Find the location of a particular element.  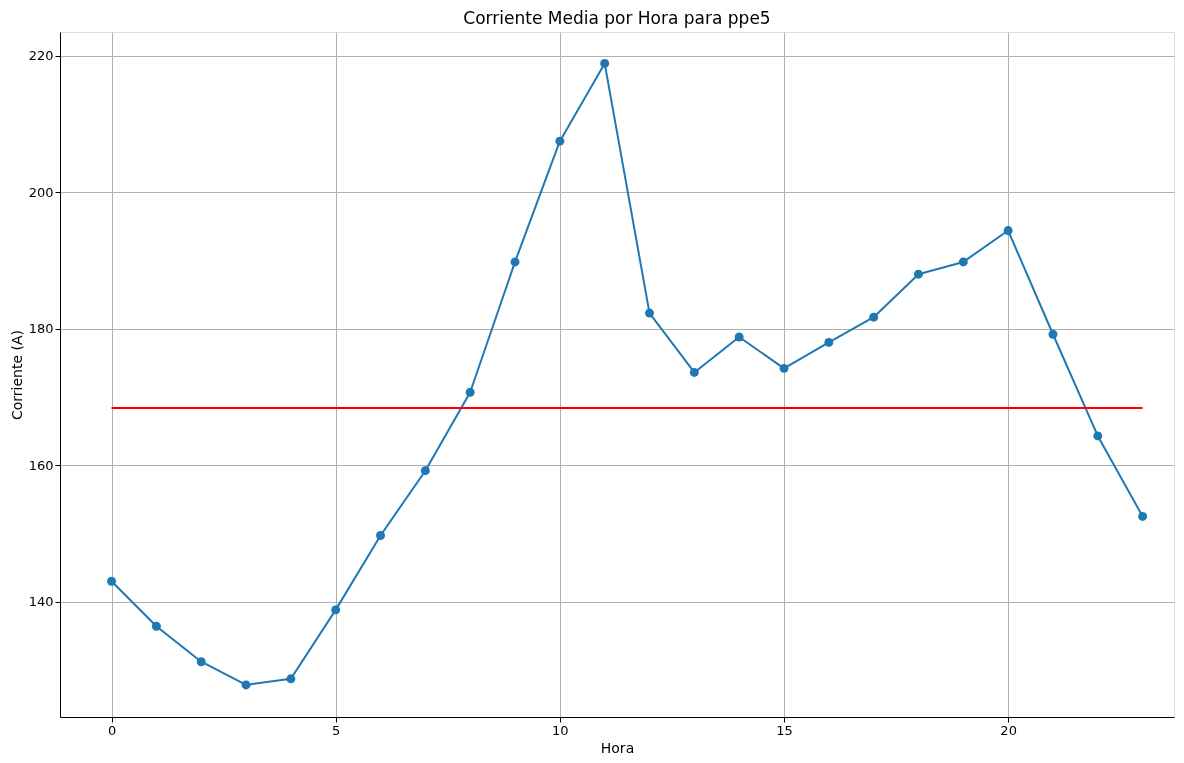

x-tick-label: 0 is located at coordinates (112, 730).